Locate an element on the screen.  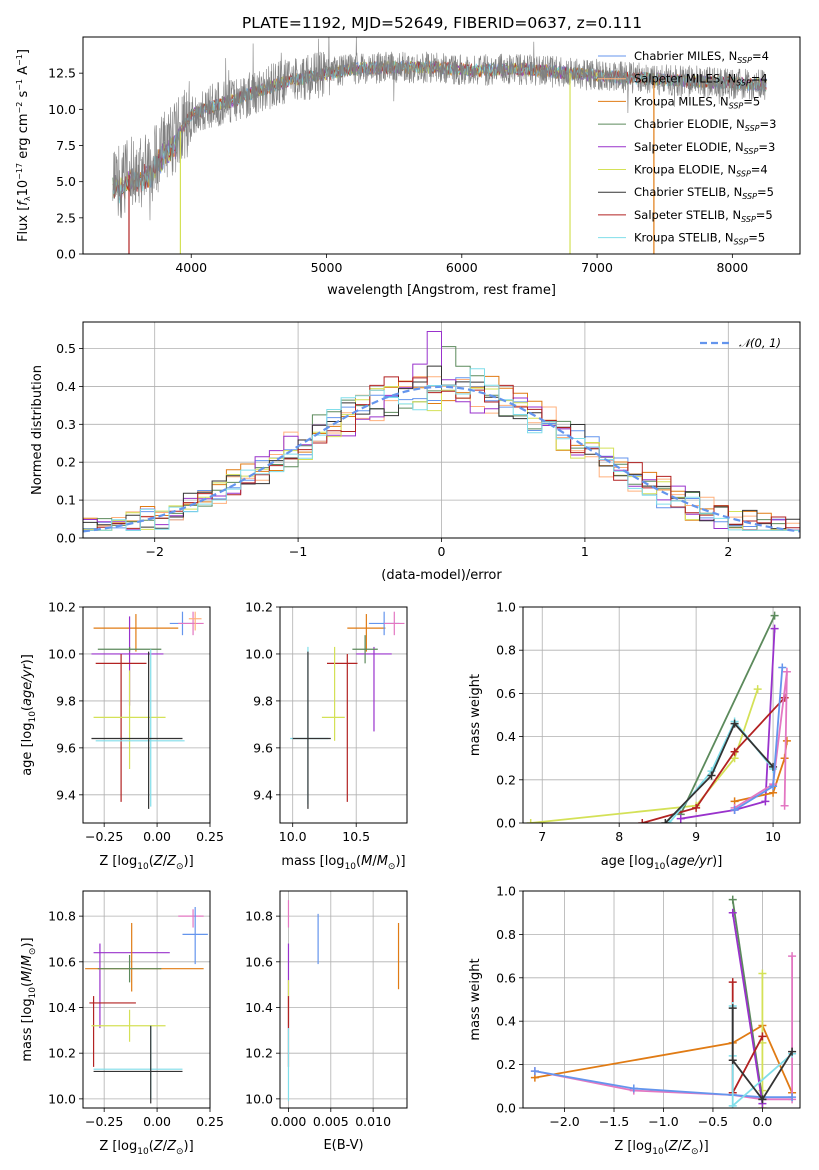
legend-entry: Kroupa ELODIE, NSSP=4 is located at coordinates (701, 171).